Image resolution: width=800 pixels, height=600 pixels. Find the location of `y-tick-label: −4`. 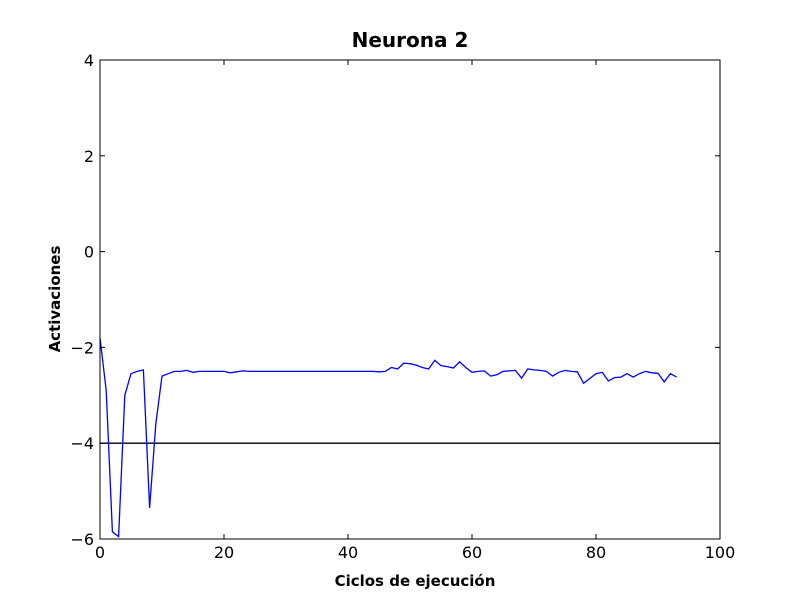

y-tick-label: −4 is located at coordinates (82, 443).